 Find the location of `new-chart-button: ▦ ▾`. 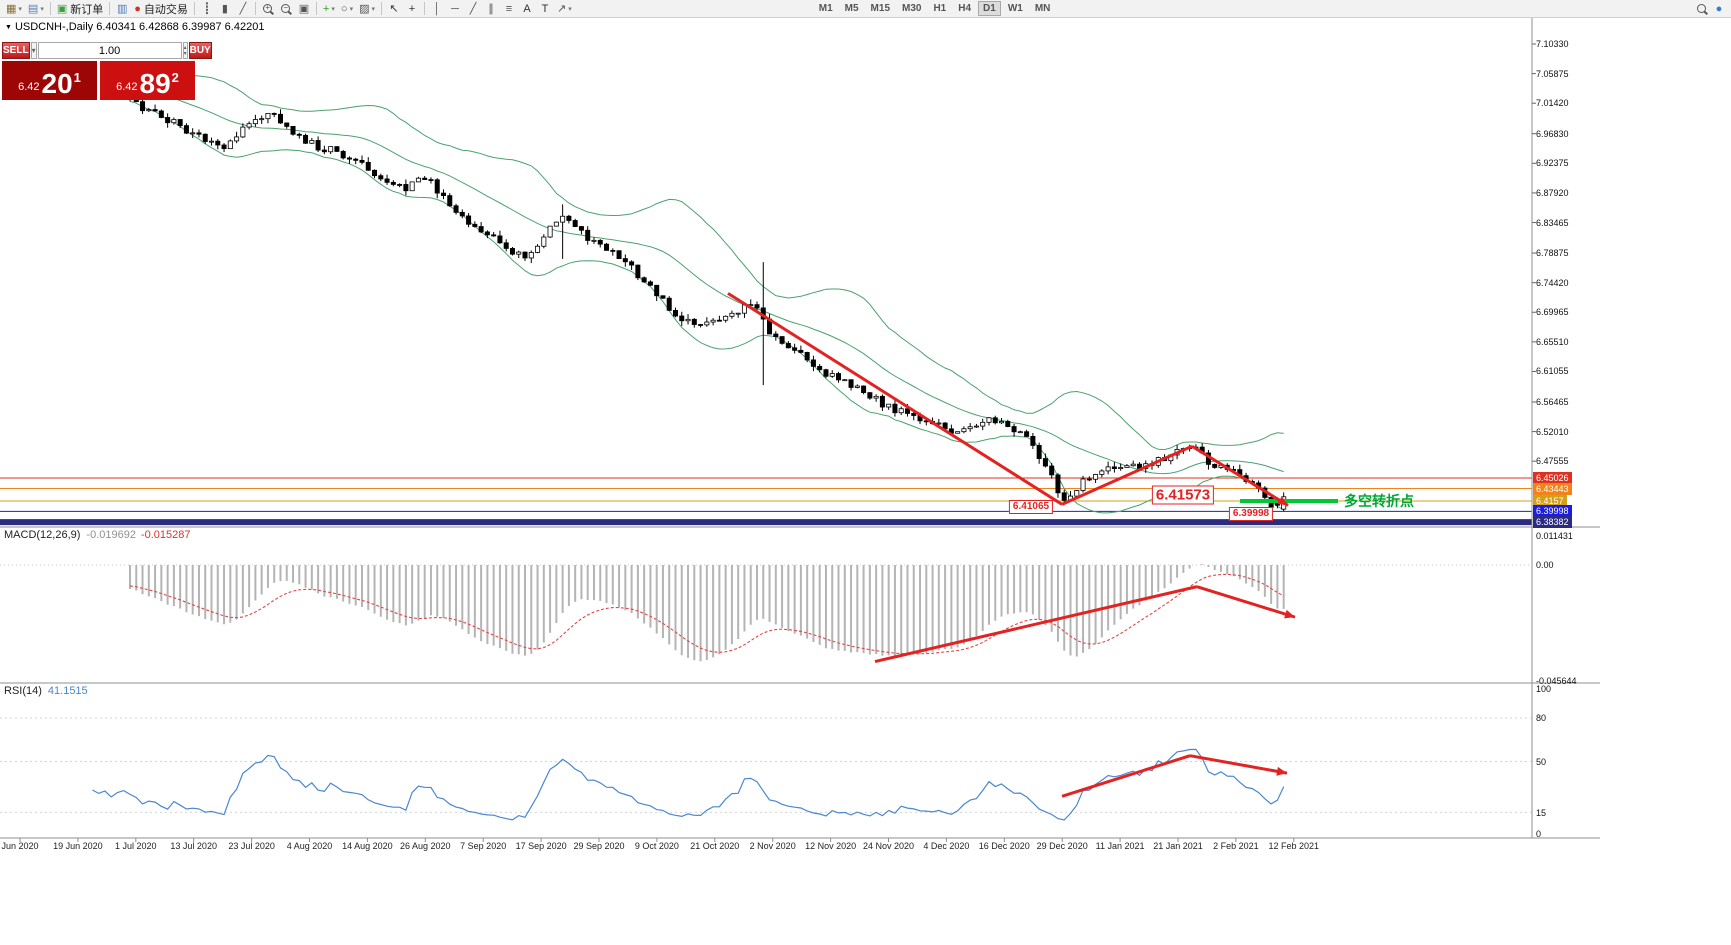

new-chart-button: ▦ ▾ is located at coordinates (14, 9).